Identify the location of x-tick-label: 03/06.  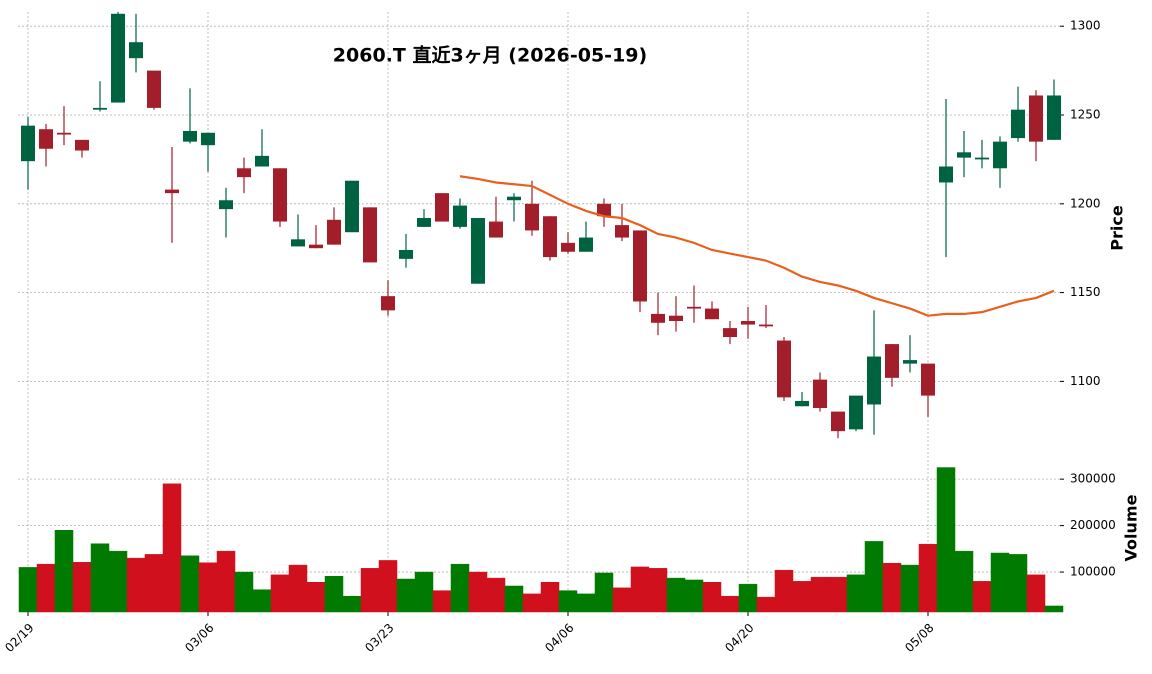
(199, 638).